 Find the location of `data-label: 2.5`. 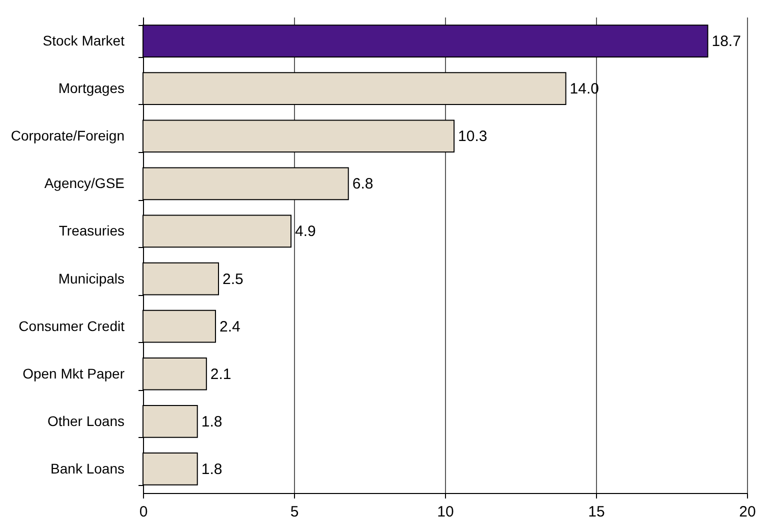

data-label: 2.5 is located at coordinates (233, 279).